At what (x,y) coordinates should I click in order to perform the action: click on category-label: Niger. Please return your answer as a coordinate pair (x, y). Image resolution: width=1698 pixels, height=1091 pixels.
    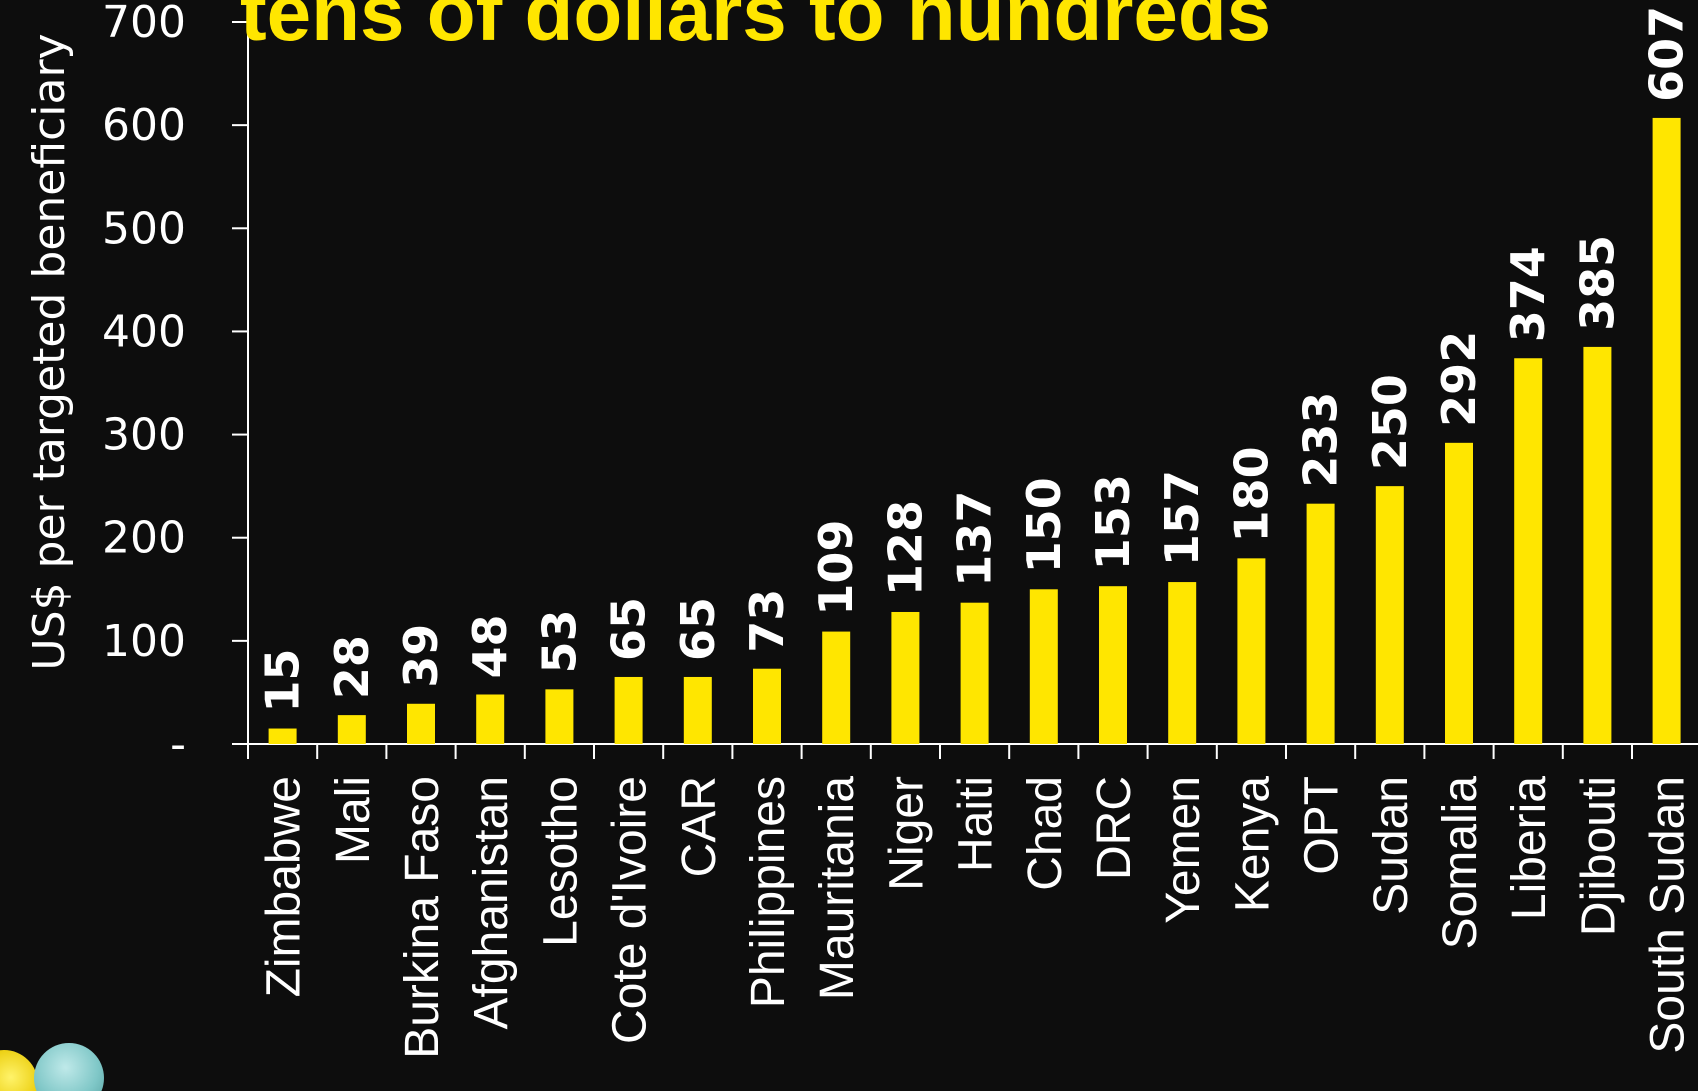
    Looking at the image, I should click on (906, 833).